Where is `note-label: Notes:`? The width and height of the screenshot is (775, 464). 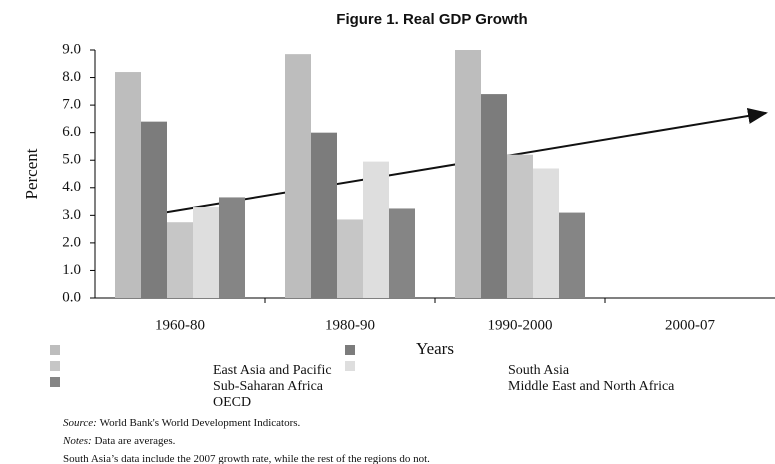 note-label: Notes: is located at coordinates (78, 441).